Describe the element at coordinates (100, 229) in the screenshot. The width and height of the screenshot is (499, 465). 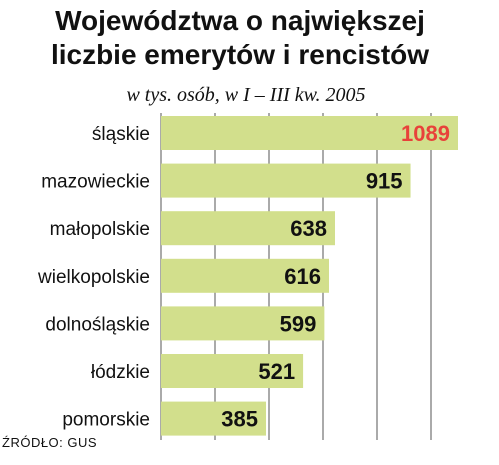
I see `category-label-2: małopolskie` at that location.